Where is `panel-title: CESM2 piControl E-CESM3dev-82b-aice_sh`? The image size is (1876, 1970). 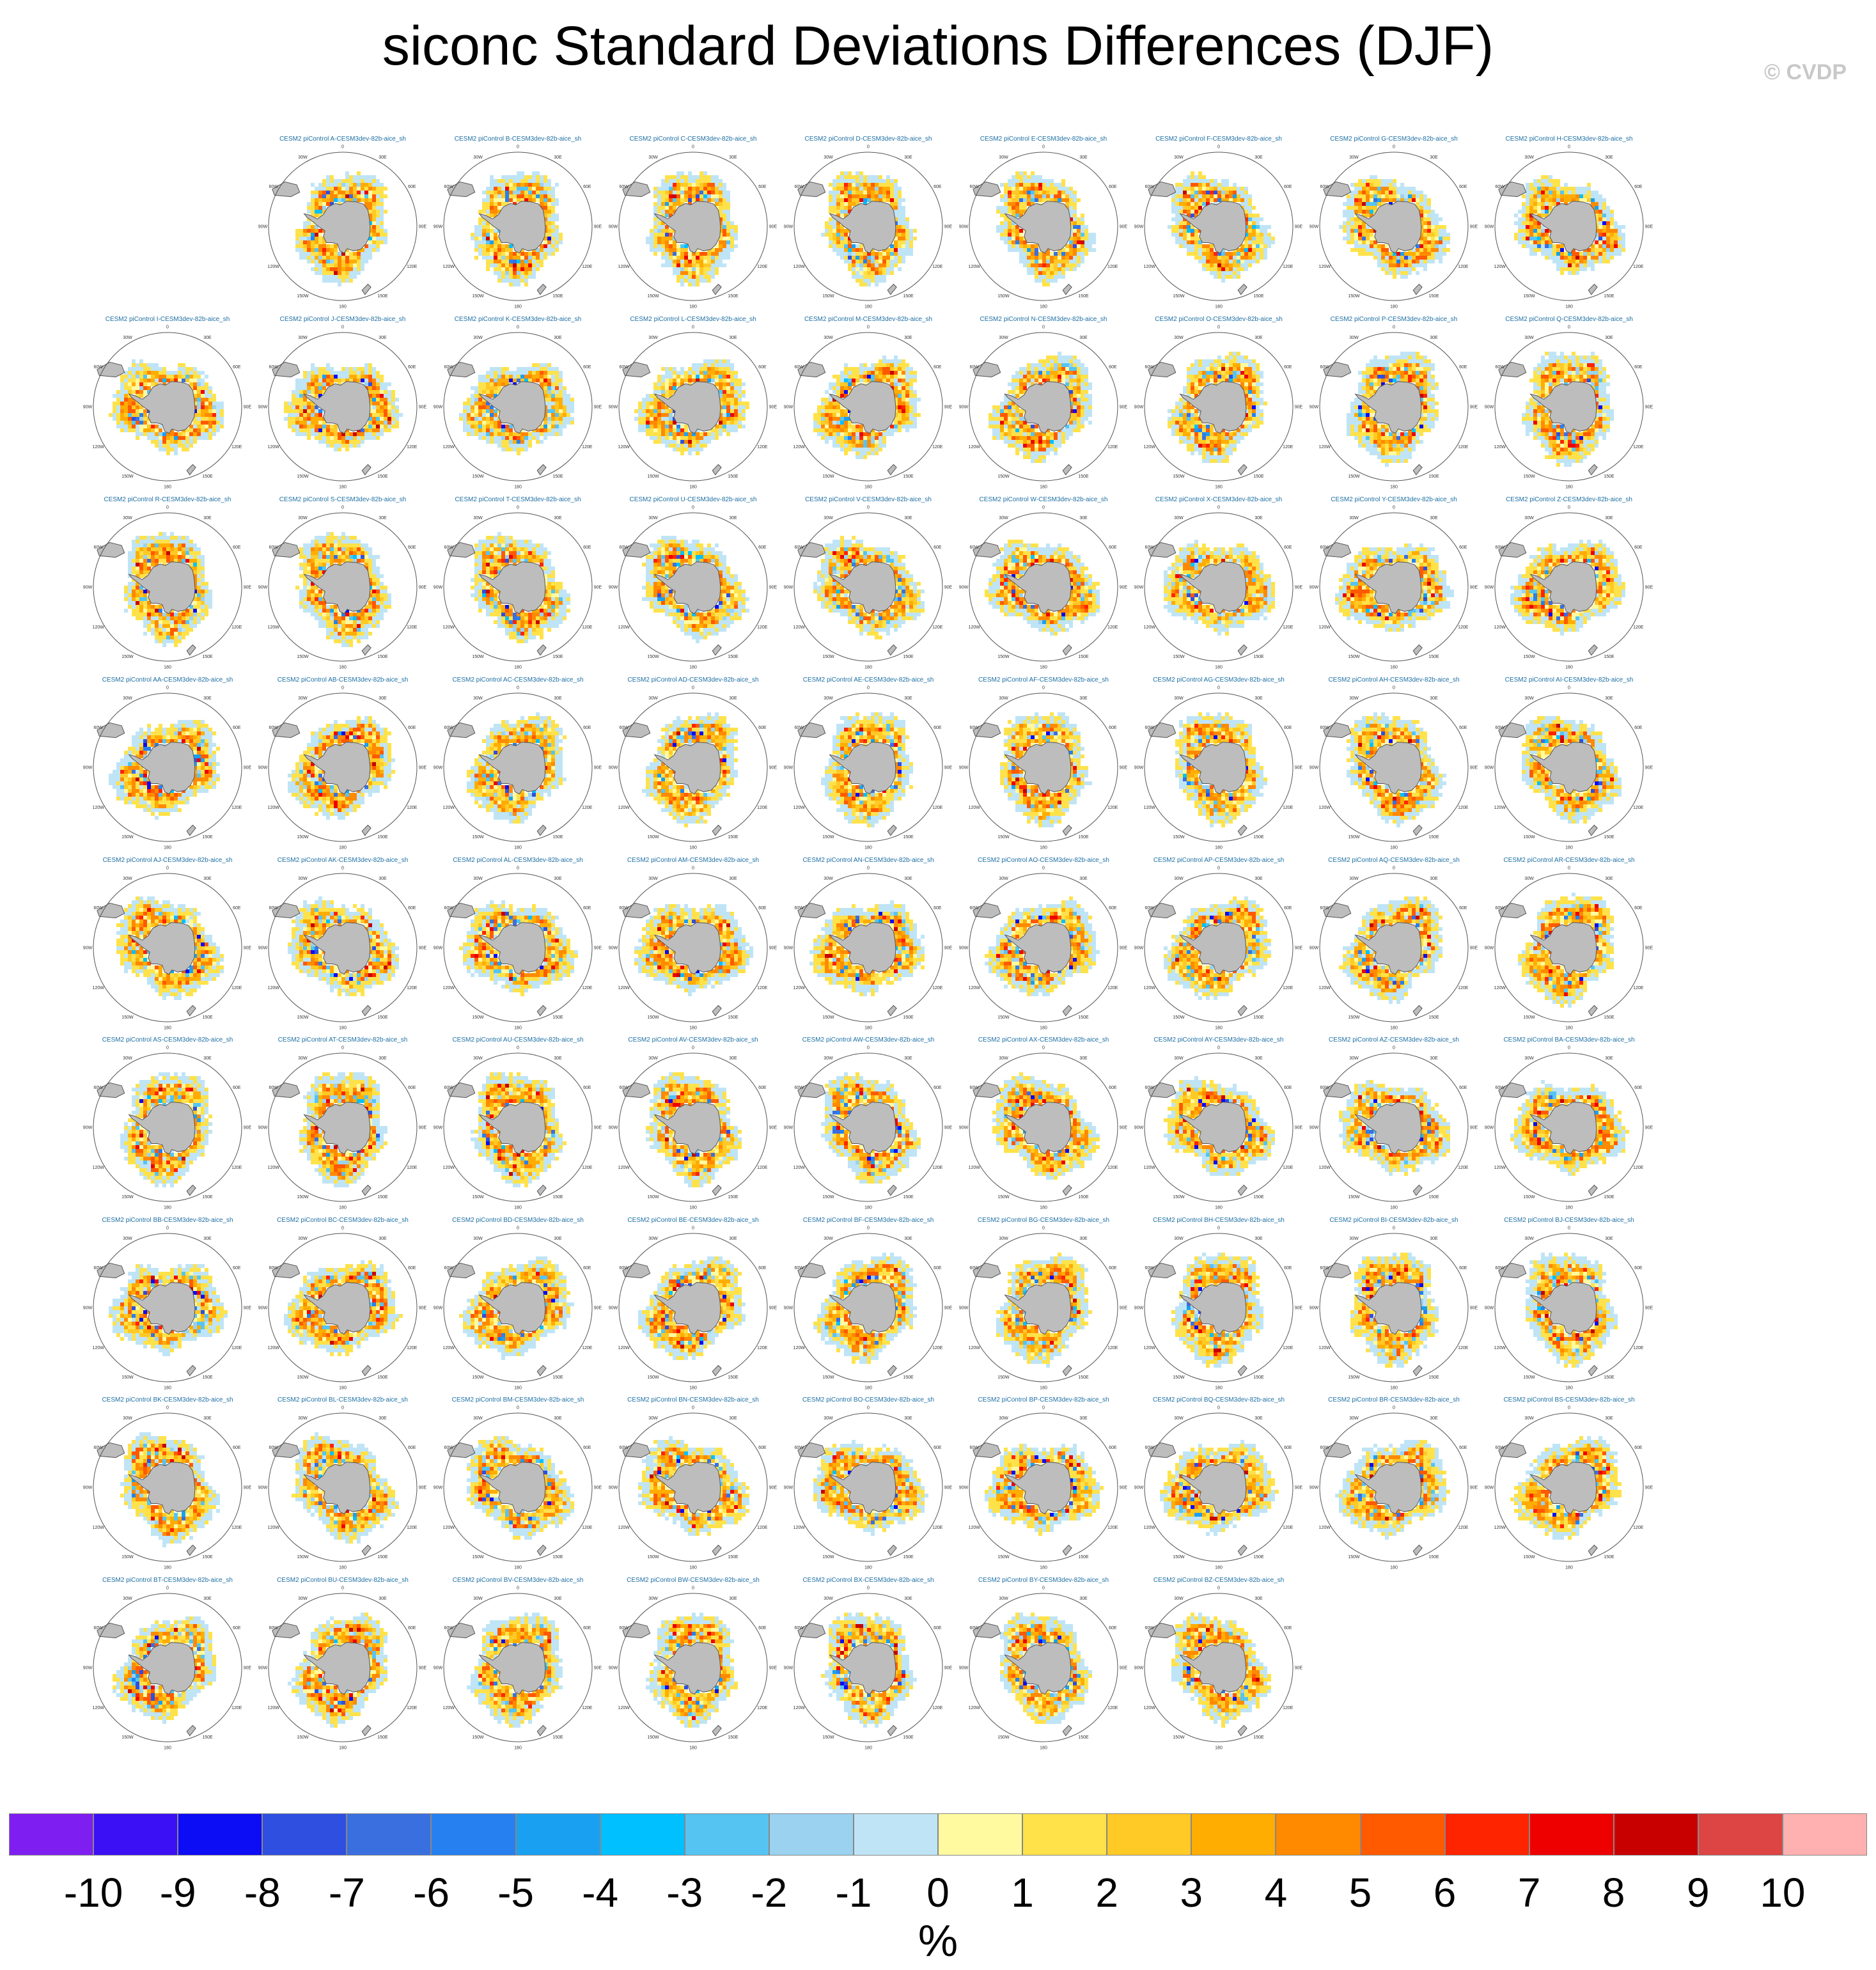 panel-title: CESM2 piControl E-CESM3dev-82b-aice_sh is located at coordinates (1044, 139).